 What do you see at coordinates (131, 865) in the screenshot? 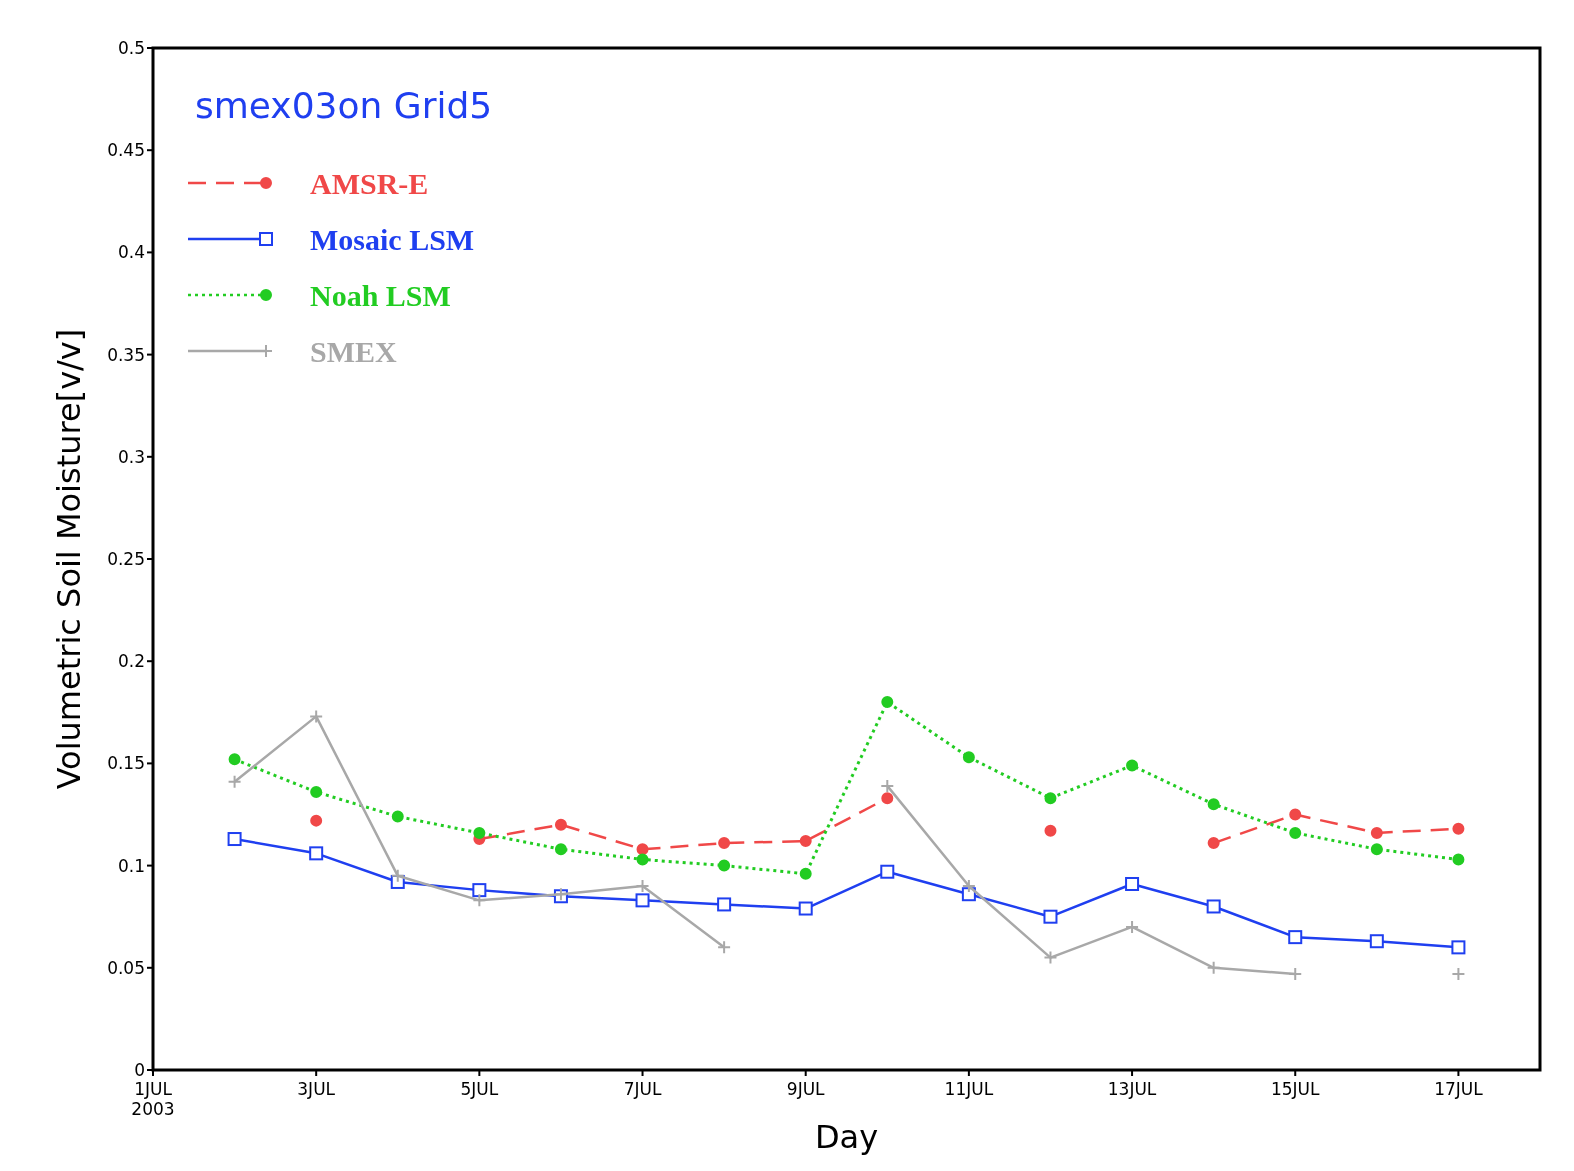
I see `y-tick-label: 0.1` at bounding box center [131, 865].